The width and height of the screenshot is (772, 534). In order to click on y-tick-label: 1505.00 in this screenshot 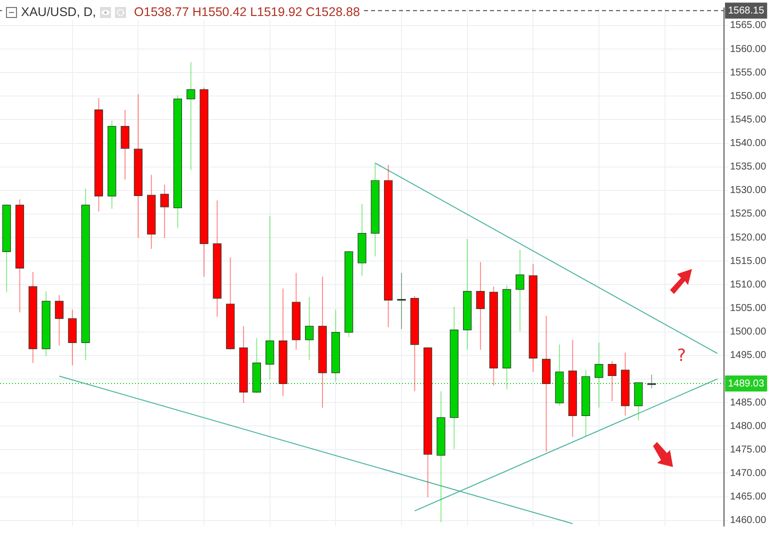, I will do `click(748, 308)`.